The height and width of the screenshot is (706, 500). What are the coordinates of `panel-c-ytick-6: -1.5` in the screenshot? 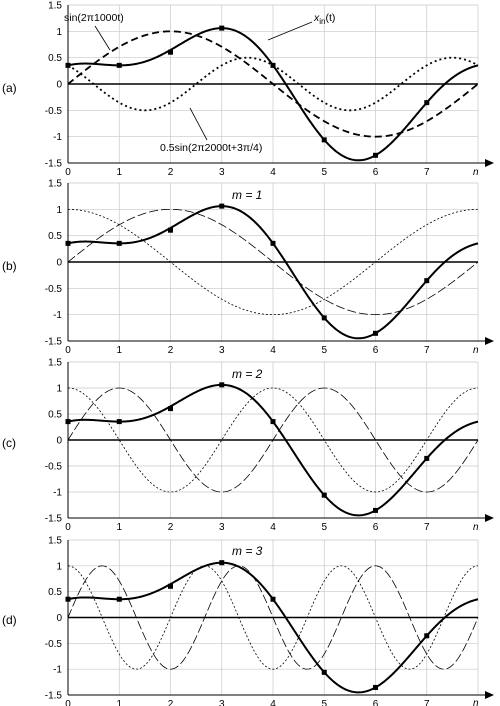 It's located at (54, 519).